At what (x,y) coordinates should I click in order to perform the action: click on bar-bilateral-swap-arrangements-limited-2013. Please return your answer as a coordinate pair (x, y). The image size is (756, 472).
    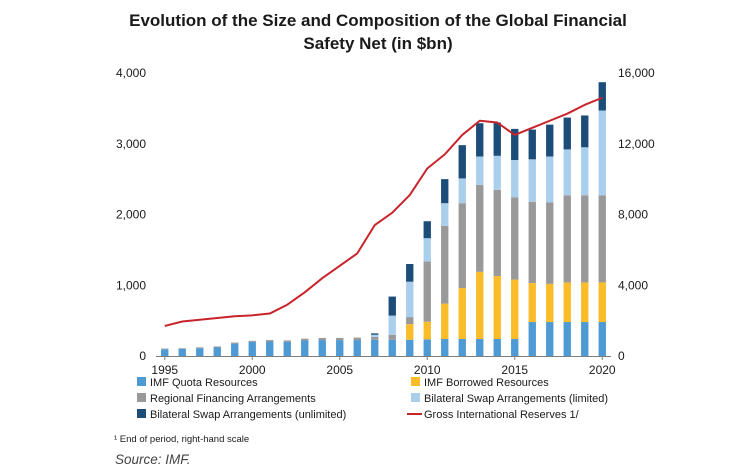
    Looking at the image, I should click on (480, 170).